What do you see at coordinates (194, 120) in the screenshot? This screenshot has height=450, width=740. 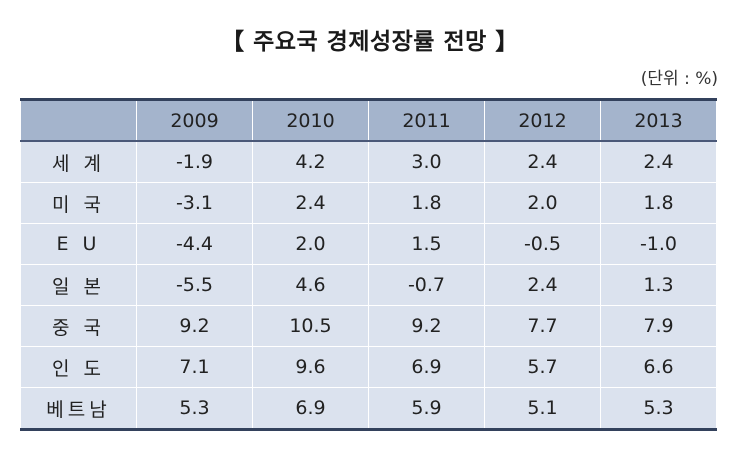 I see `header-year-2009: 2009` at bounding box center [194, 120].